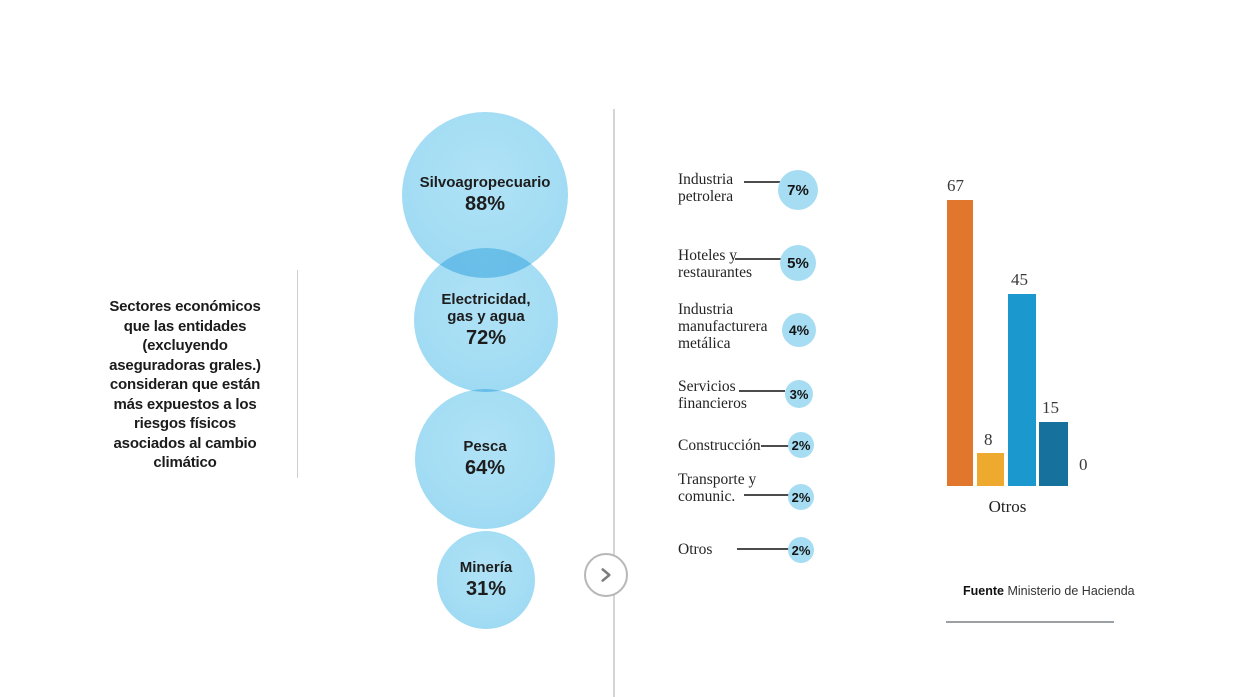 The height and width of the screenshot is (697, 1240). Describe the element at coordinates (1019, 279) in the screenshot. I see `bar-value-label: 45` at that location.